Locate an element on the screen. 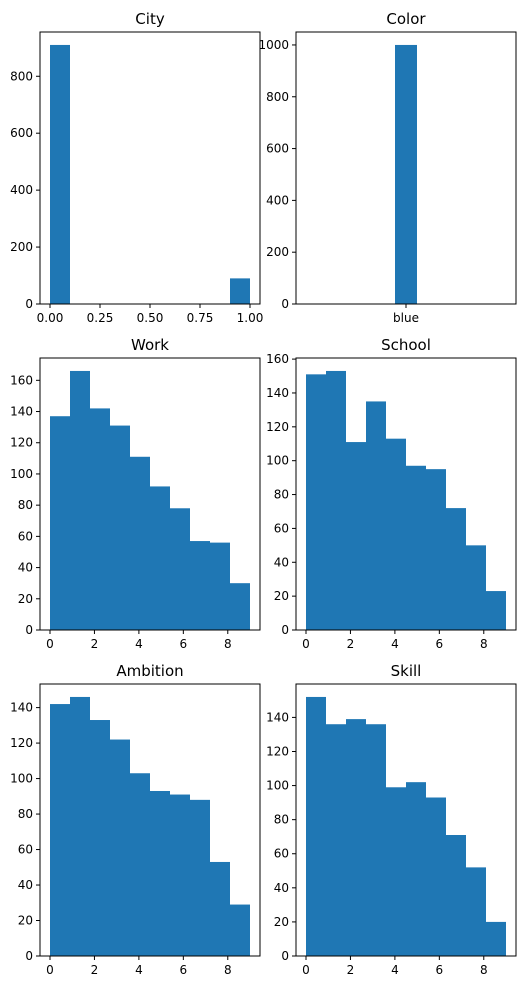 The image size is (521, 990). work-ytick-label: 80 is located at coordinates (25, 505).